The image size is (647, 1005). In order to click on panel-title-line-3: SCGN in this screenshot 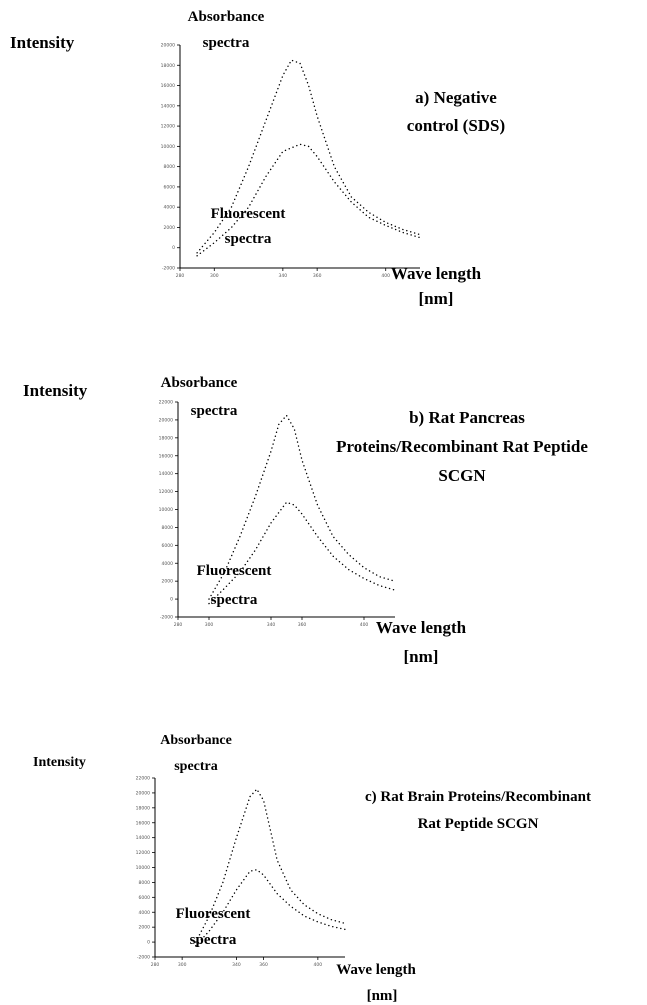, I will do `click(462, 475)`.